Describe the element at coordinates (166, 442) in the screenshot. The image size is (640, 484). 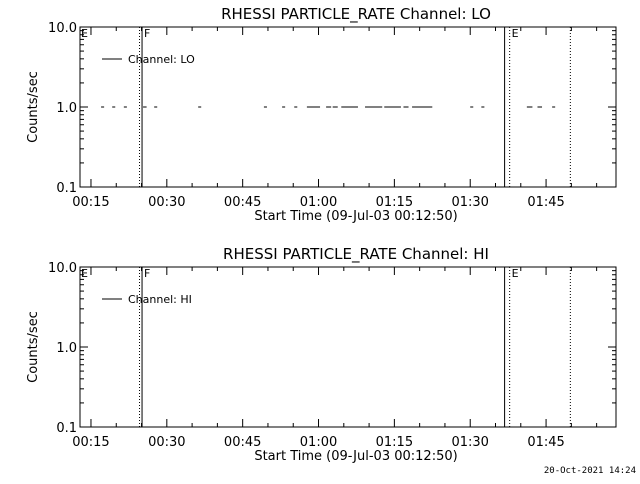
I see `panel-2-x-tick-label: 00:30` at that location.